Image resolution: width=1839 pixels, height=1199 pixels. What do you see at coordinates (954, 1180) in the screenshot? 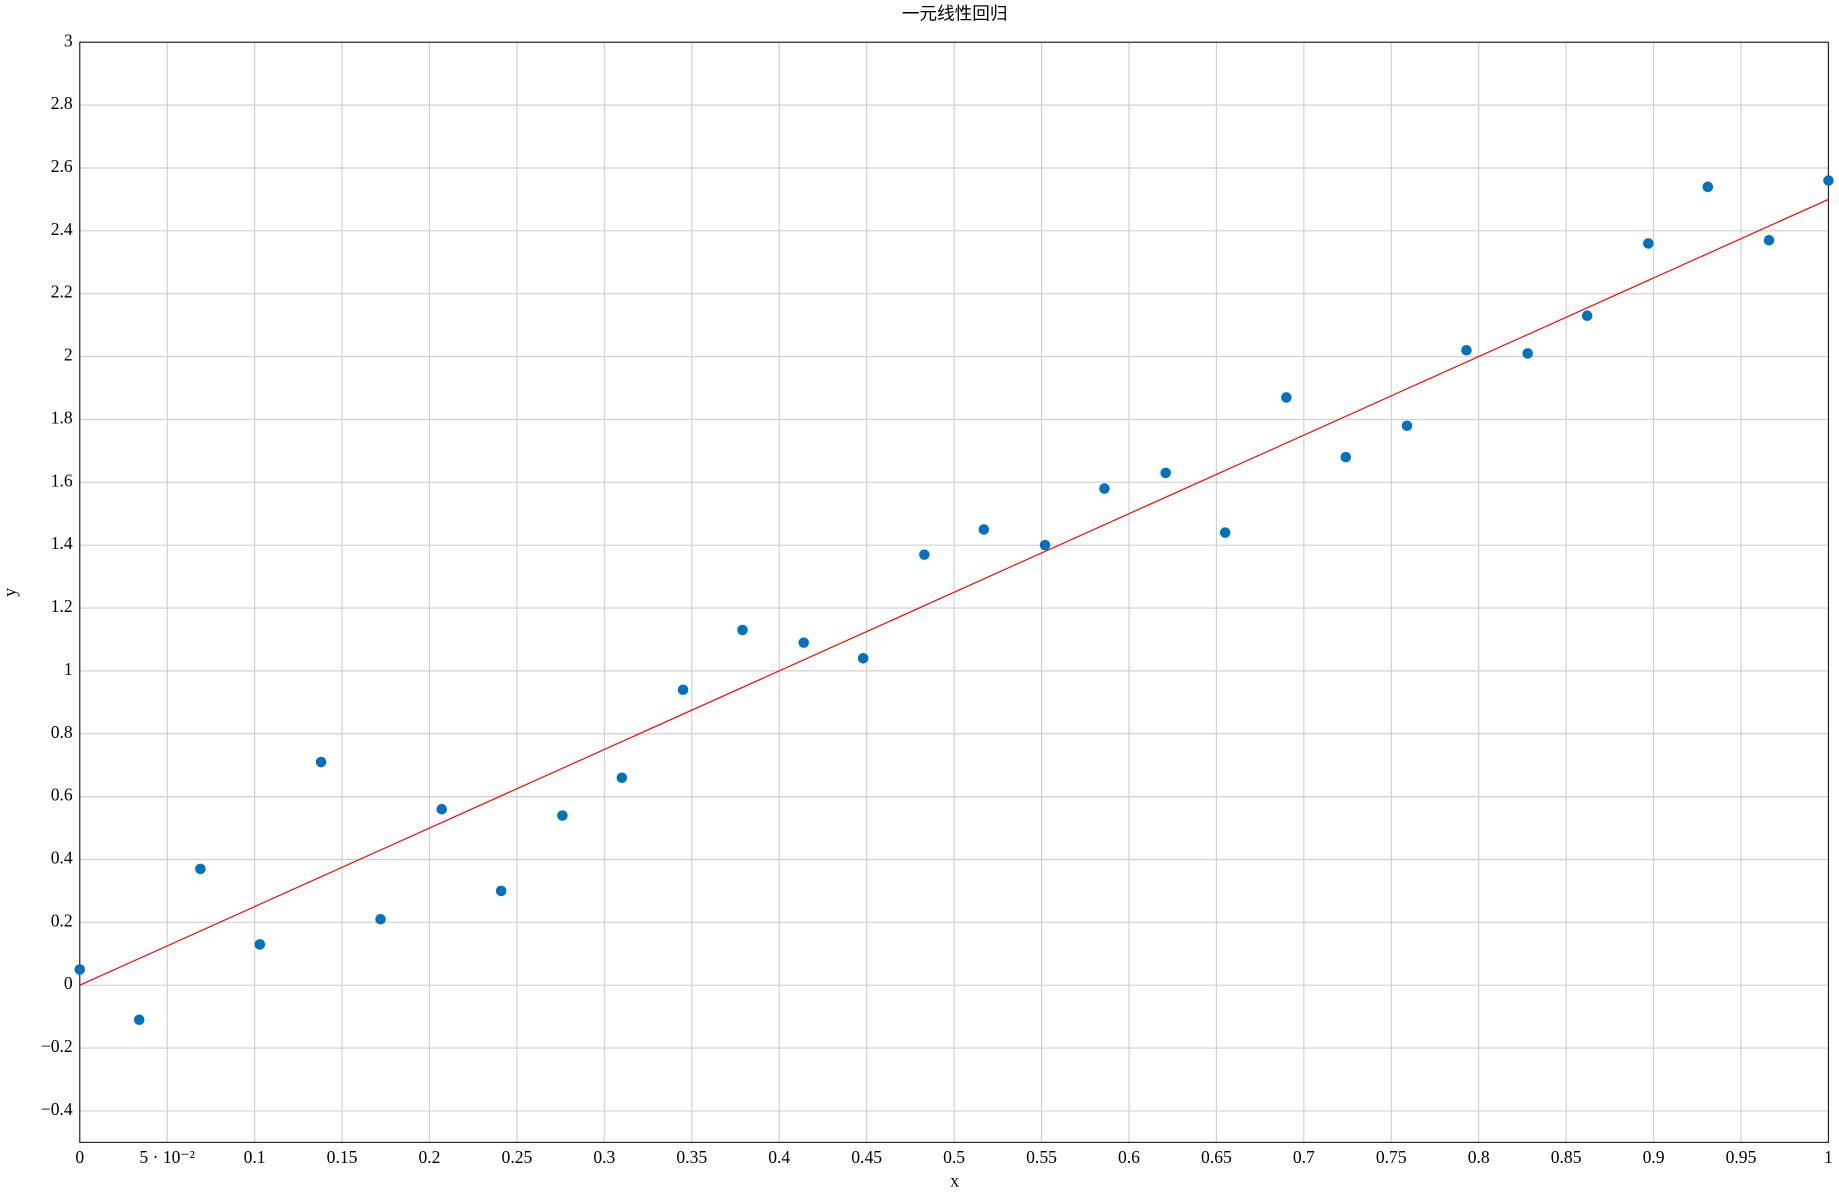
I see `x-axis-label: x` at bounding box center [954, 1180].